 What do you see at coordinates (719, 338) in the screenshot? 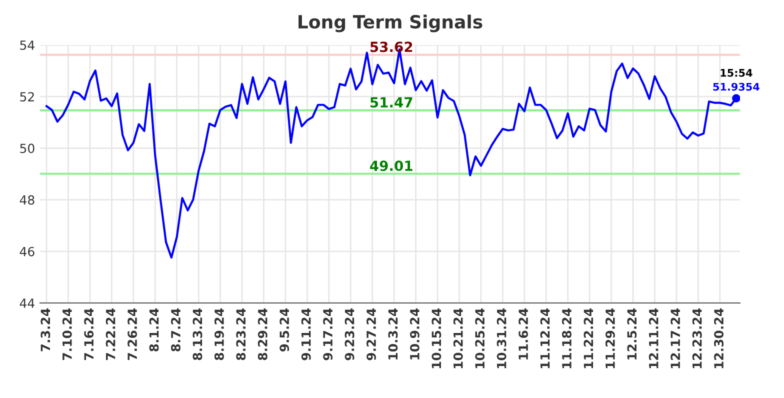
I see `x-tick-label: 12.30.24` at bounding box center [719, 338].